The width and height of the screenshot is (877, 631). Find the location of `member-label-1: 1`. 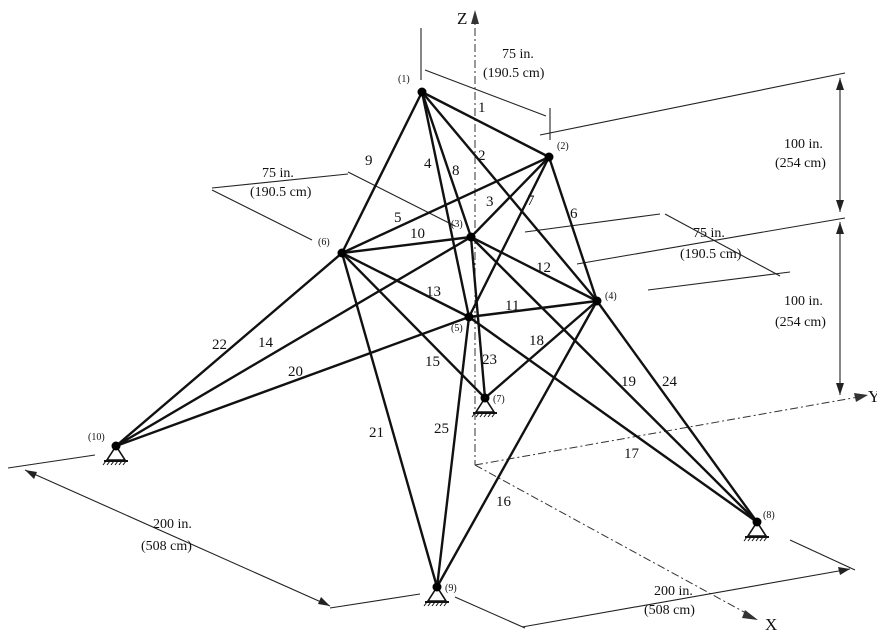

member-label-1: 1 is located at coordinates (482, 108).